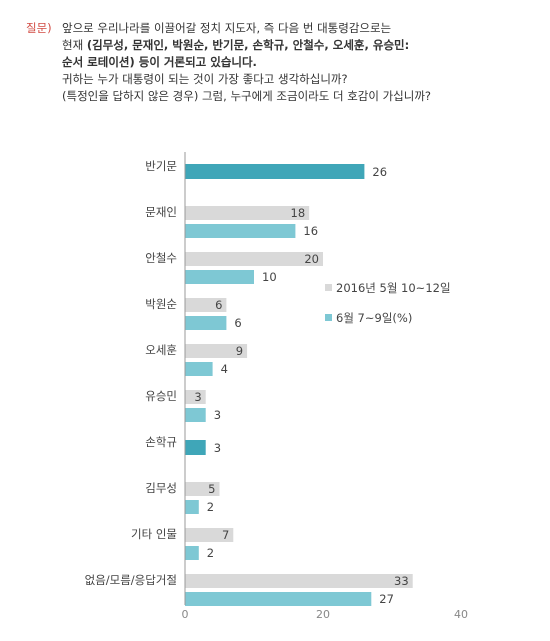 The height and width of the screenshot is (641, 550). What do you see at coordinates (39, 28) in the screenshot?
I see `question-label: 질문)` at bounding box center [39, 28].